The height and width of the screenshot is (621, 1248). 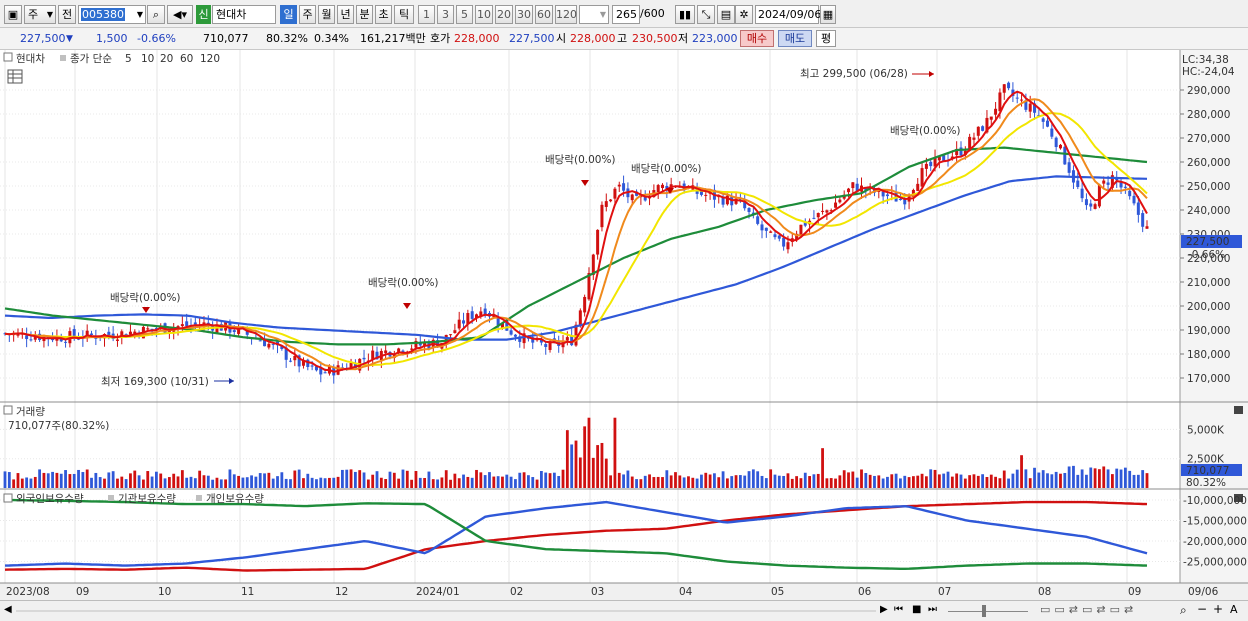 What do you see at coordinates (1238, 498) in the screenshot?
I see `holdings-close-icon` at bounding box center [1238, 498].